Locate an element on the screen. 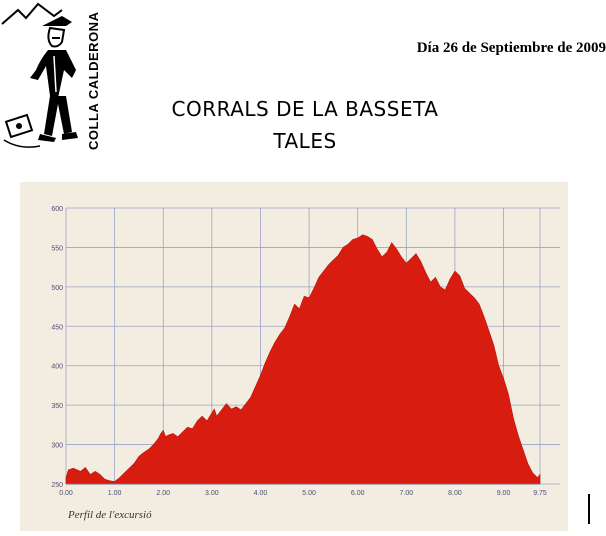 This screenshot has width=606, height=536. x-tick-label: 7.00 is located at coordinates (406, 493).